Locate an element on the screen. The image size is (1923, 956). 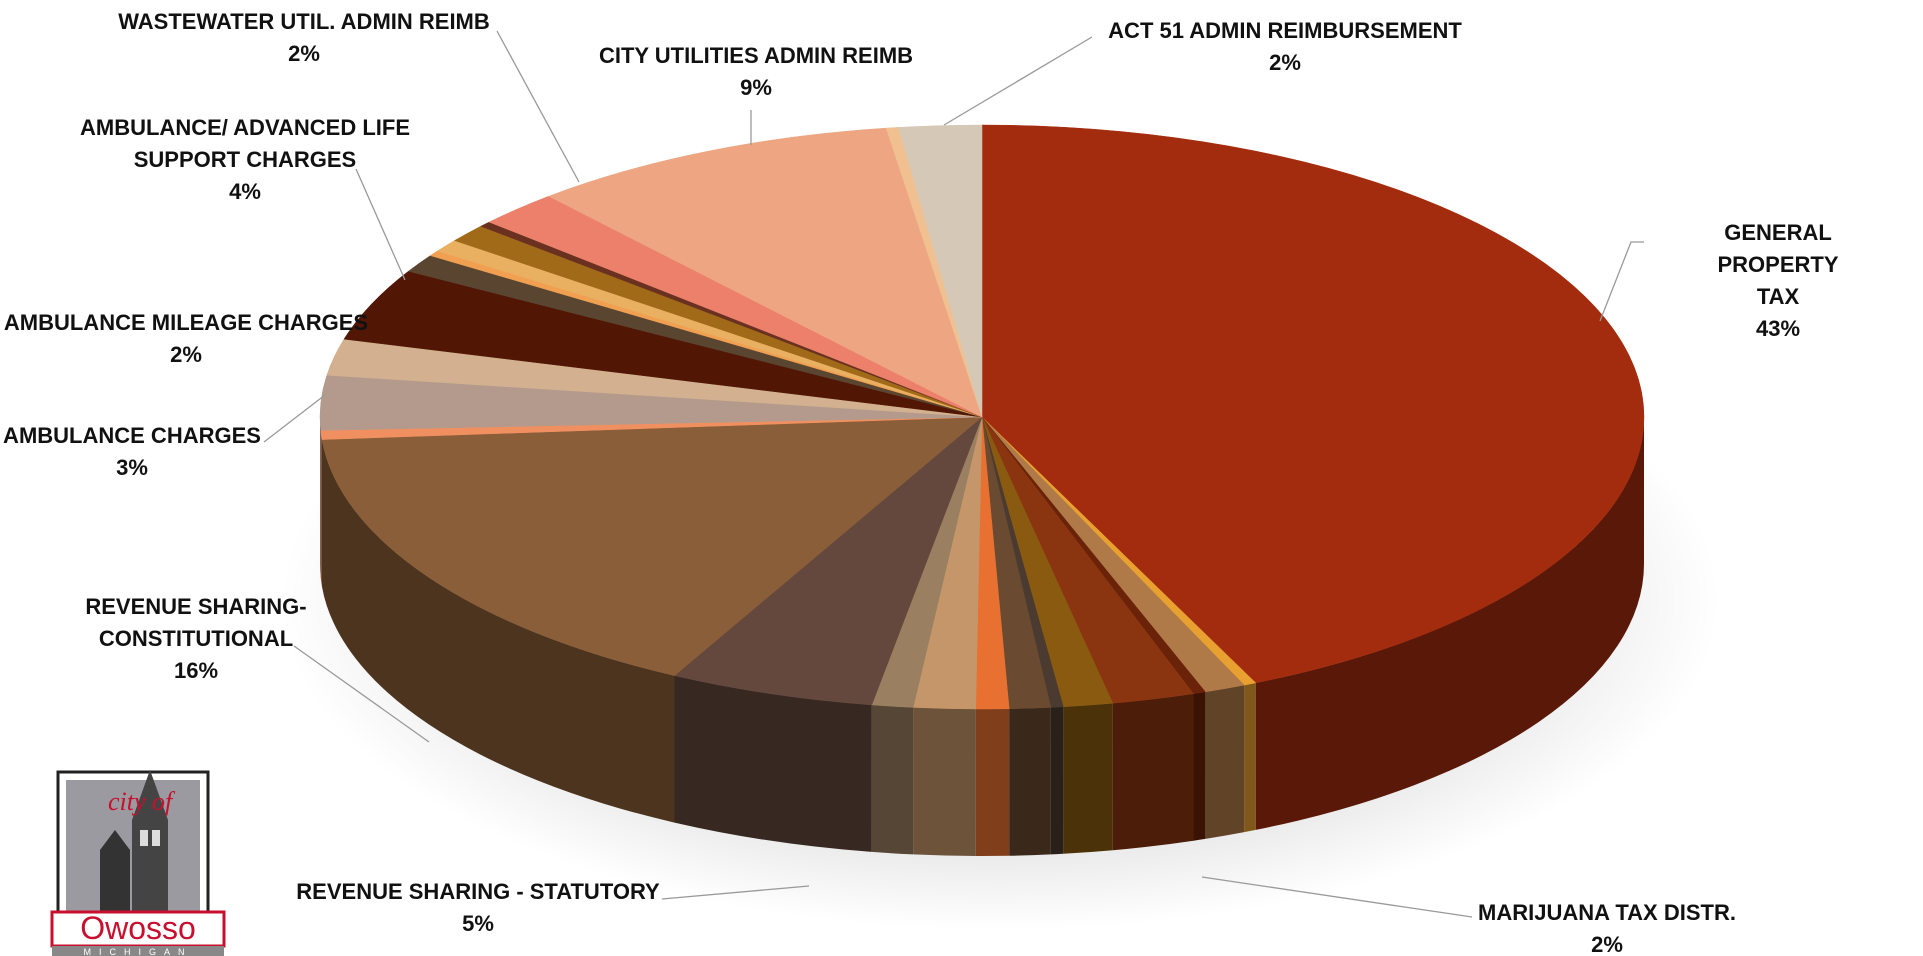
data-label: AMBULANCE MILEAGE CHARGES 2% is located at coordinates (186, 339).